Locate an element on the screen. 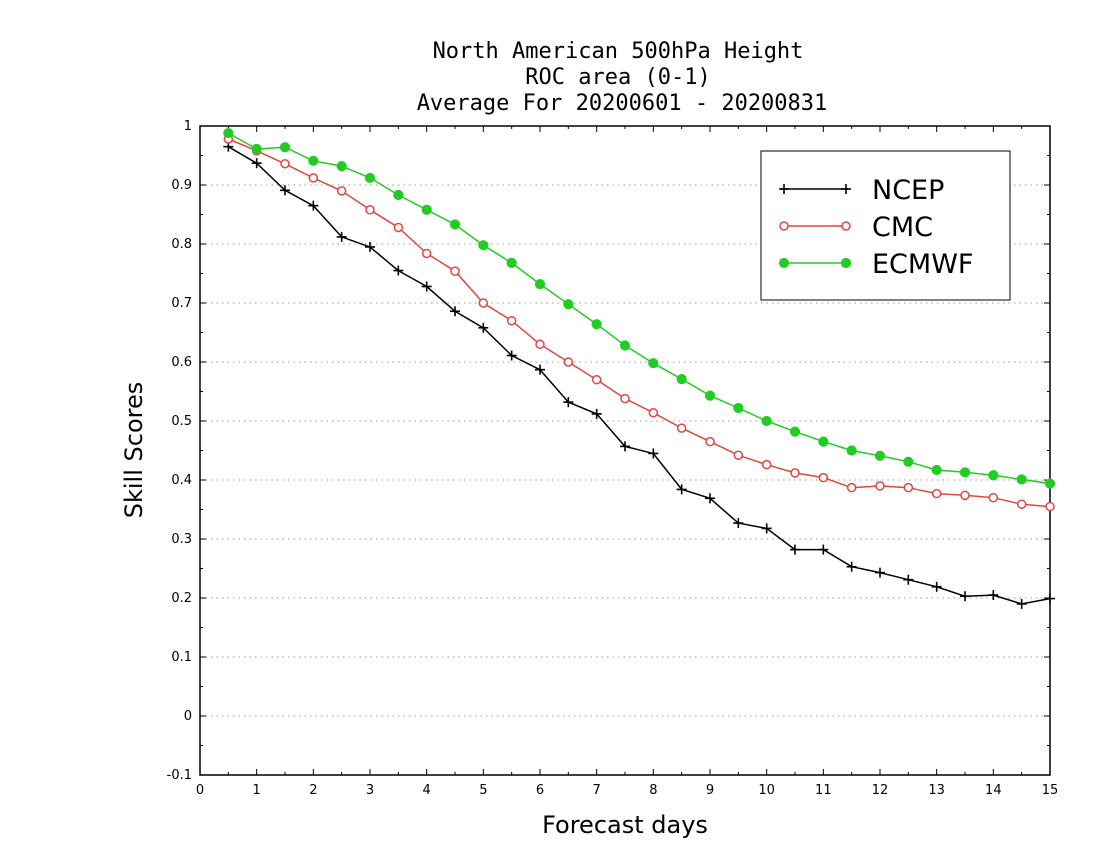 This screenshot has height=850, width=1100. x-tick-label: 0 is located at coordinates (200, 790).